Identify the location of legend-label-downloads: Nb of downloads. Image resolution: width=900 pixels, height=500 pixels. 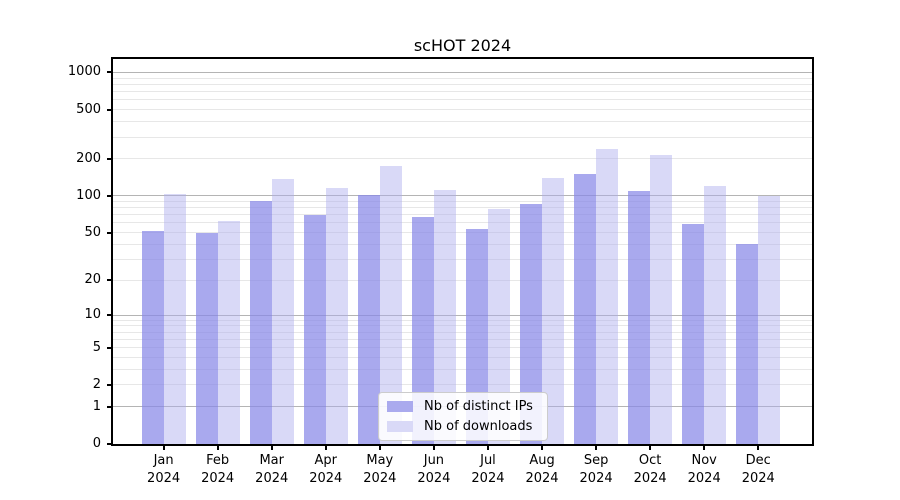
(478, 426).